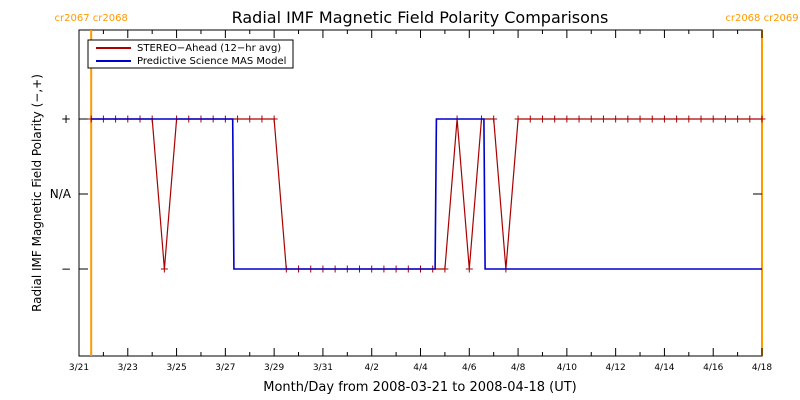  I want to click on x-tick-label: 3/23, so click(128, 368).